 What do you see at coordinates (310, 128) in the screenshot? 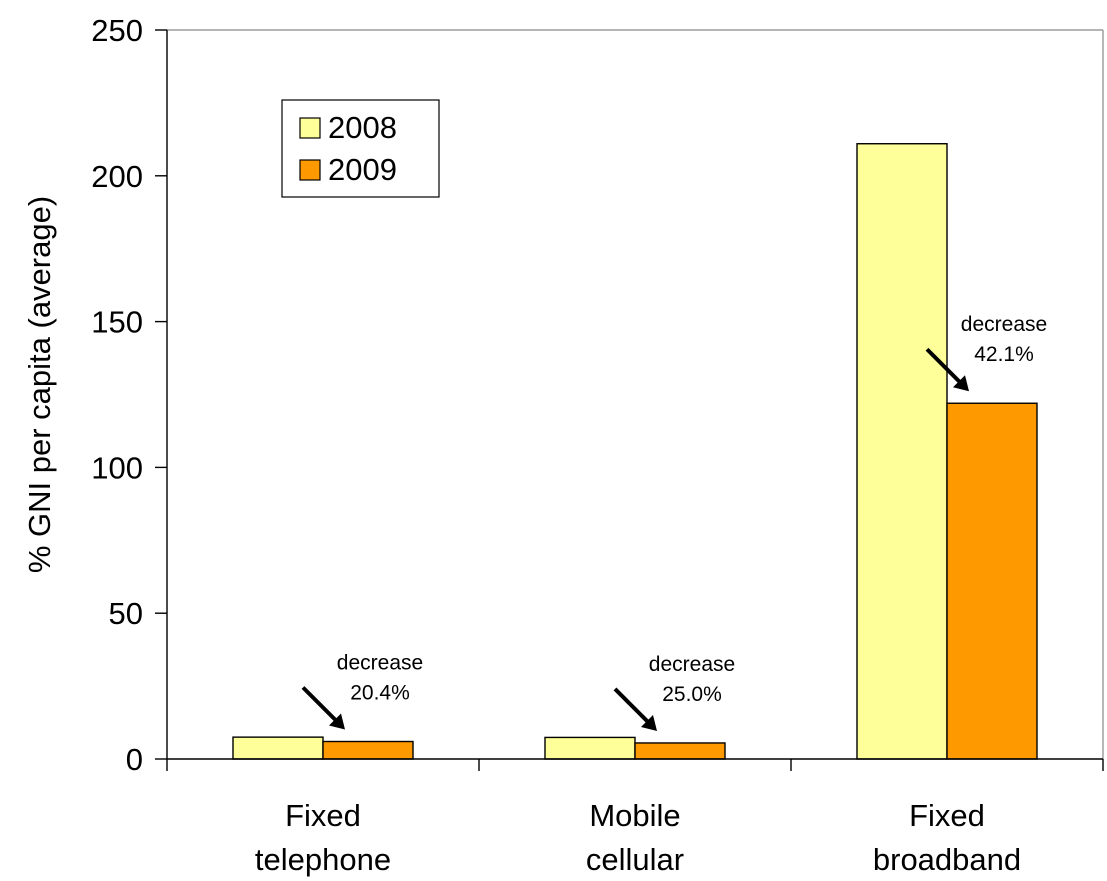
I see `legend-swatch-2008` at bounding box center [310, 128].